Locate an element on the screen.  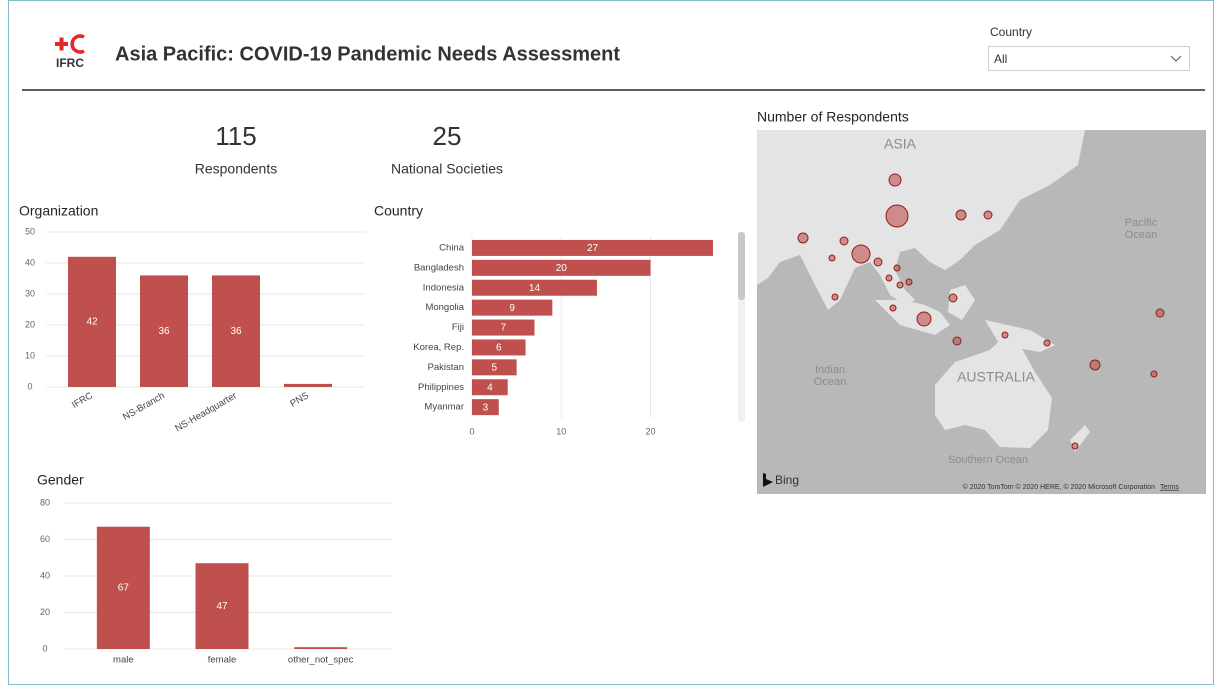
y-tick-label: 10 is located at coordinates (30, 355).